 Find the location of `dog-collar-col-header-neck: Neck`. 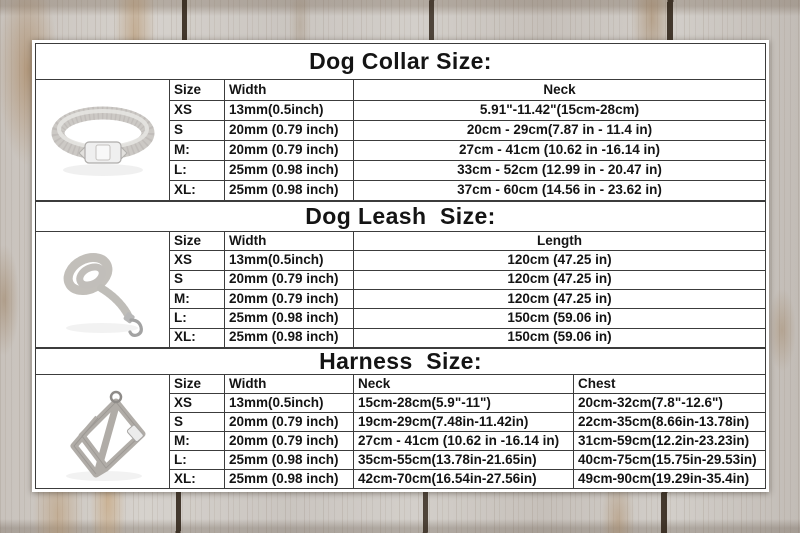

dog-collar-col-header-neck: Neck is located at coordinates (559, 90).